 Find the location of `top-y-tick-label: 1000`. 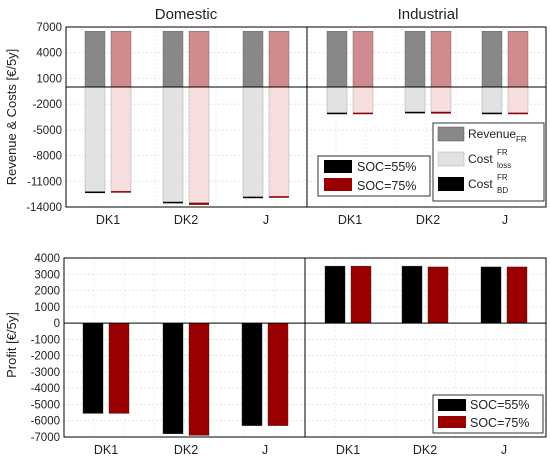

top-y-tick-label: 1000 is located at coordinates (49, 79).